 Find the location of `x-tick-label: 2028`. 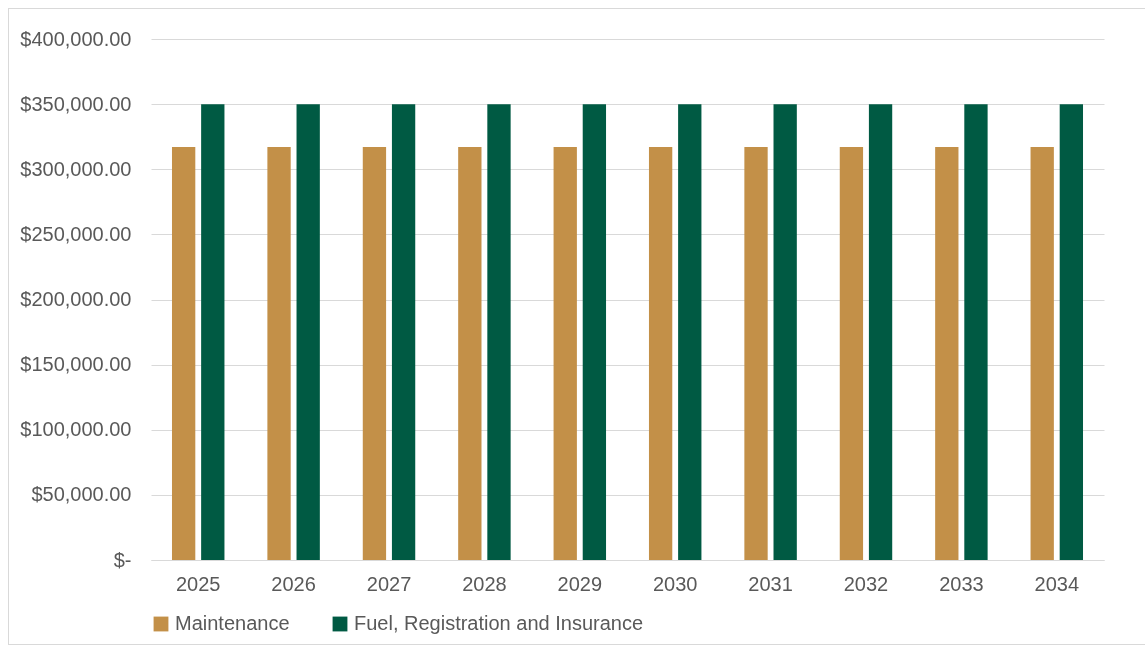

x-tick-label: 2028 is located at coordinates (484, 583).